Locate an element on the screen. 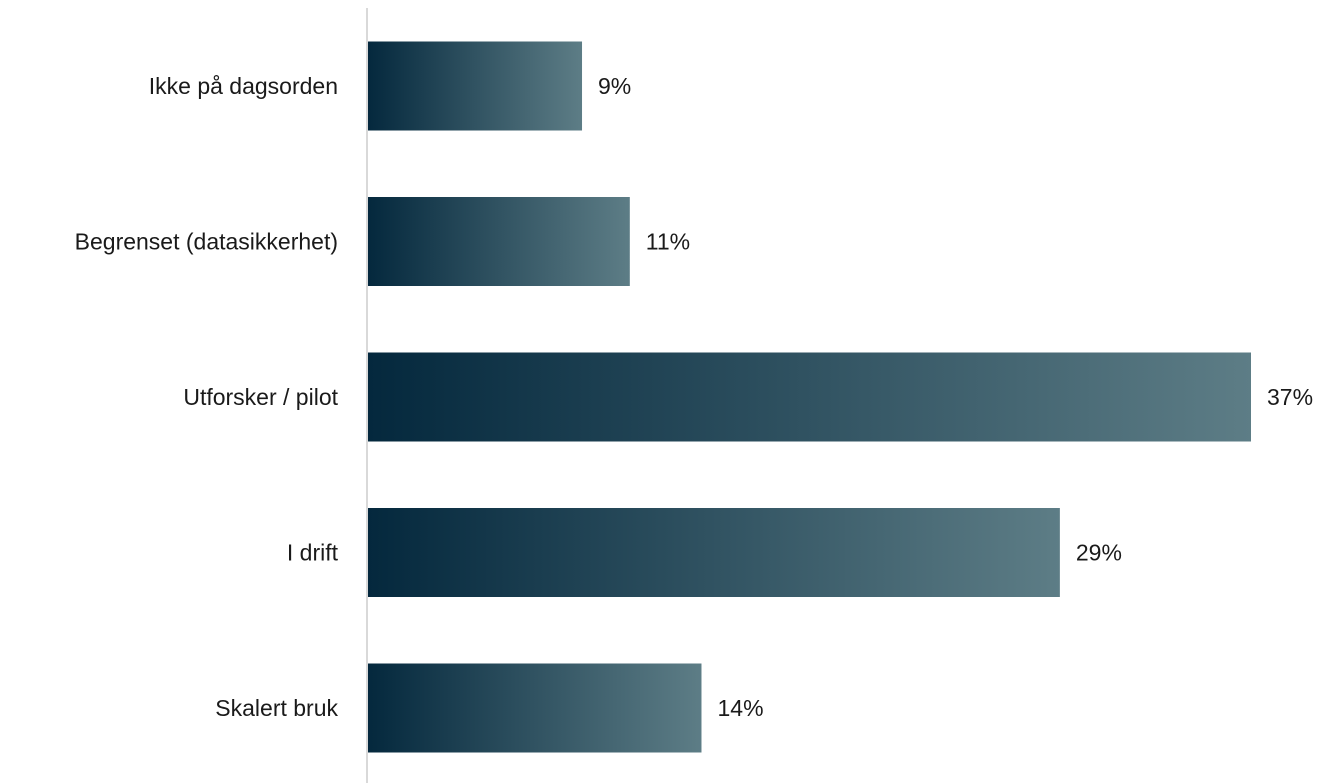 The height and width of the screenshot is (783, 1331). category-label: Begrenset (datasikkerhet) is located at coordinates (206, 242).